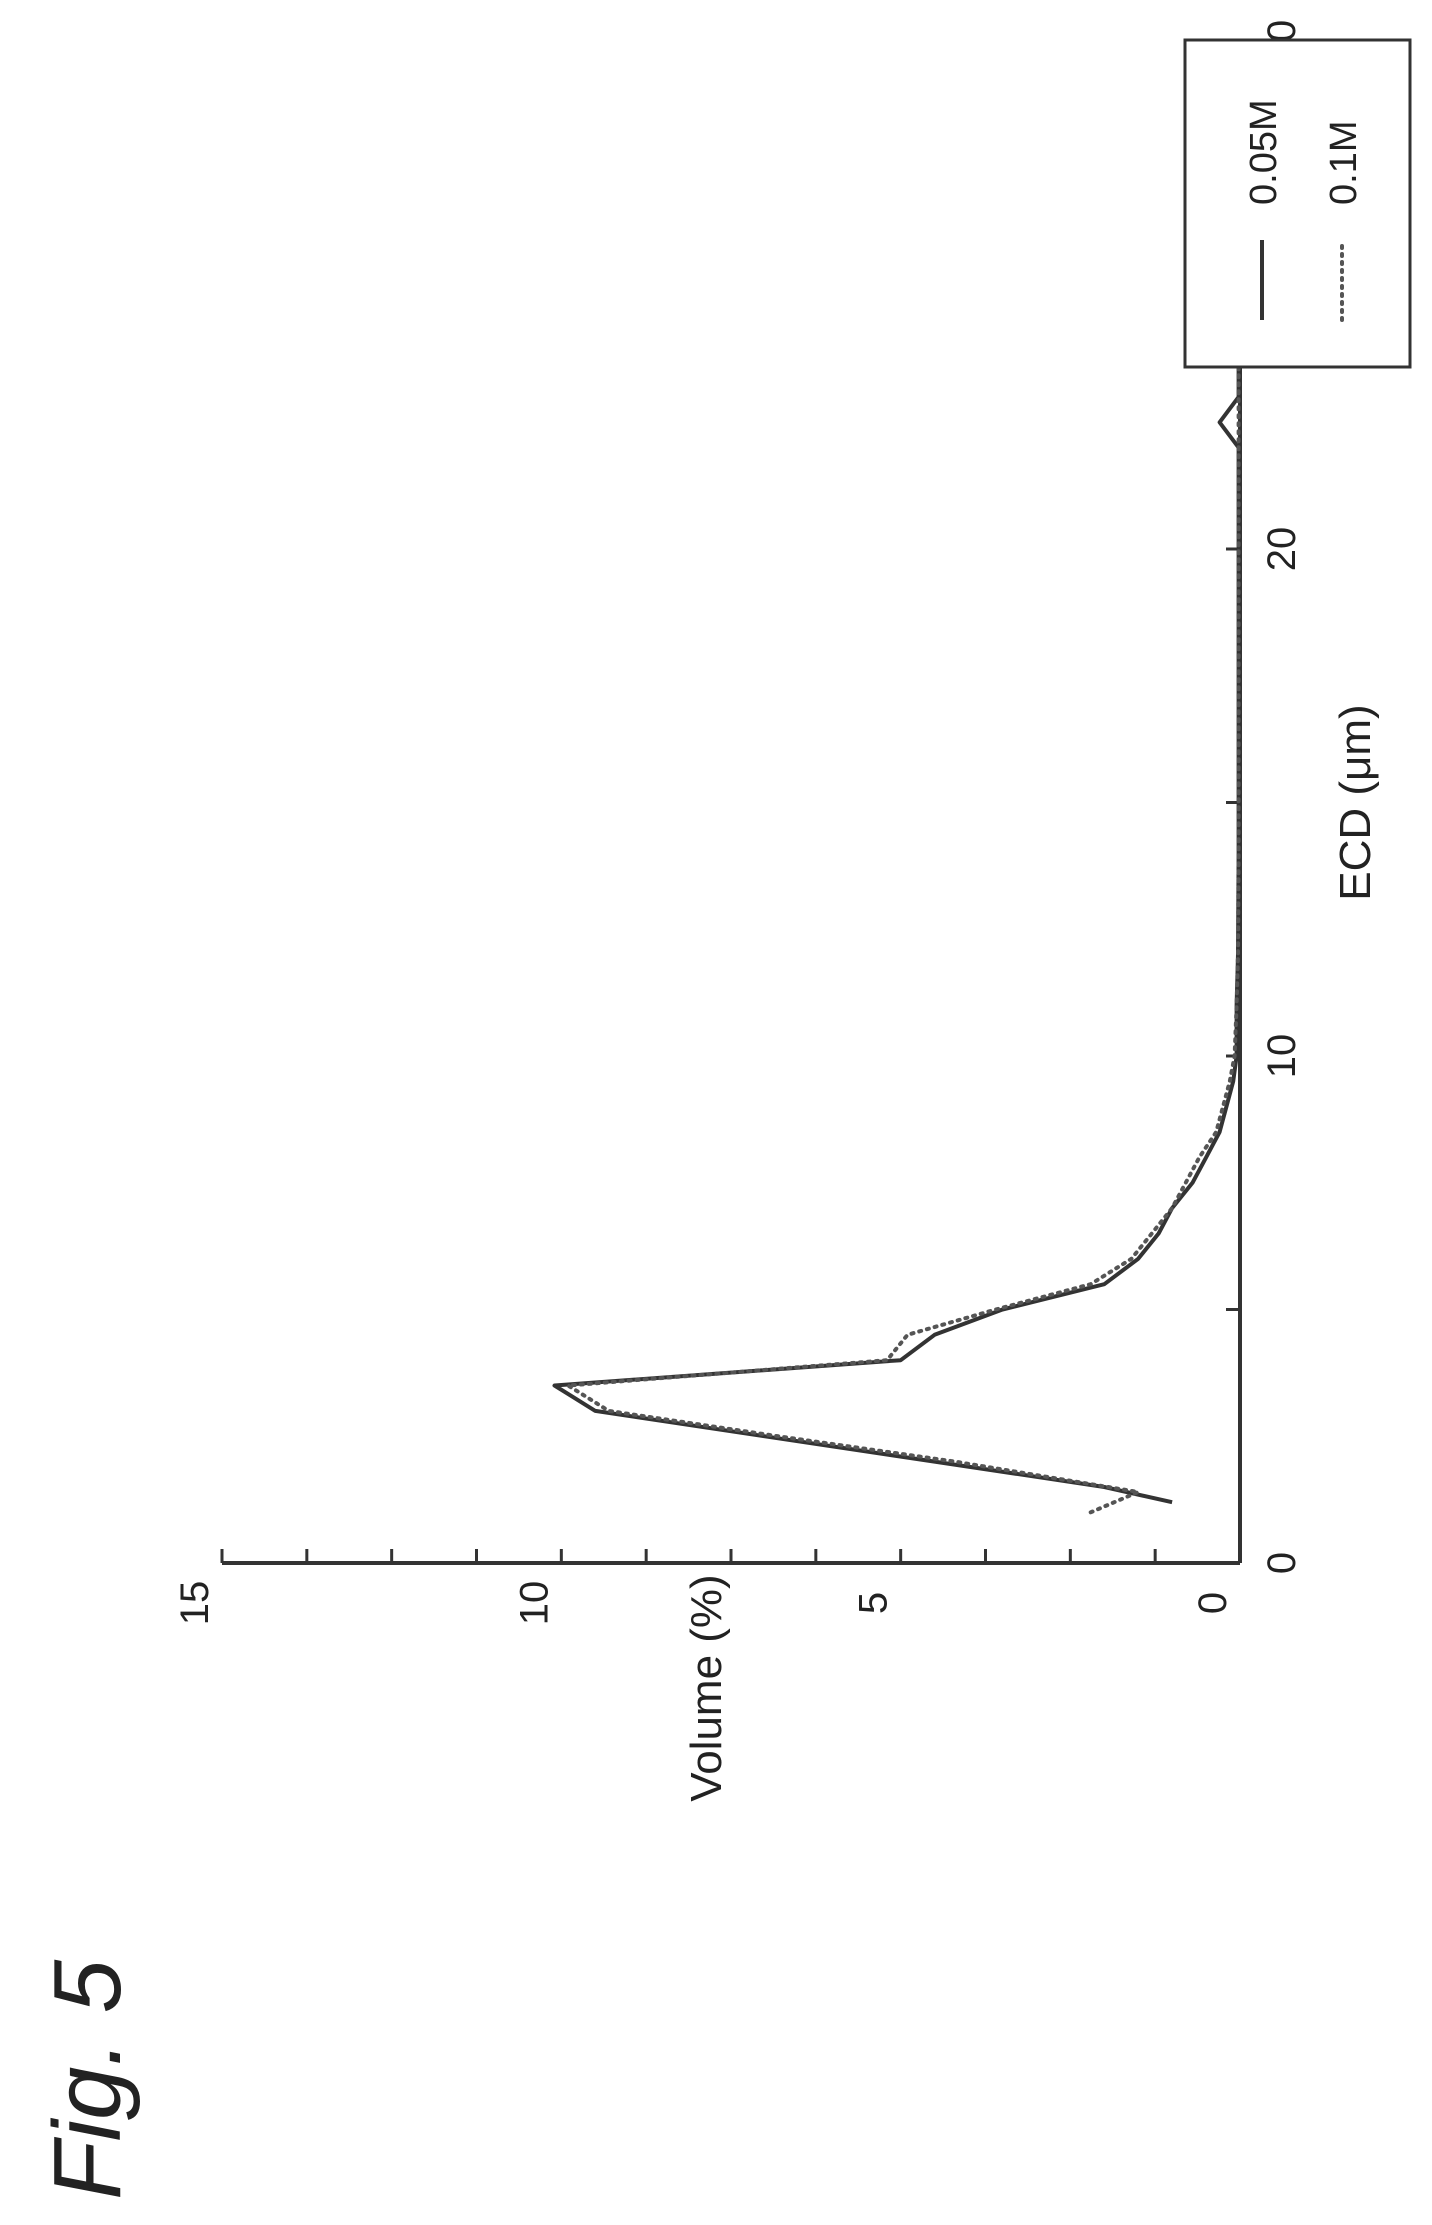 The width and height of the screenshot is (1432, 2225). I want to click on x-tick-label: 10, so click(1282, 1056).